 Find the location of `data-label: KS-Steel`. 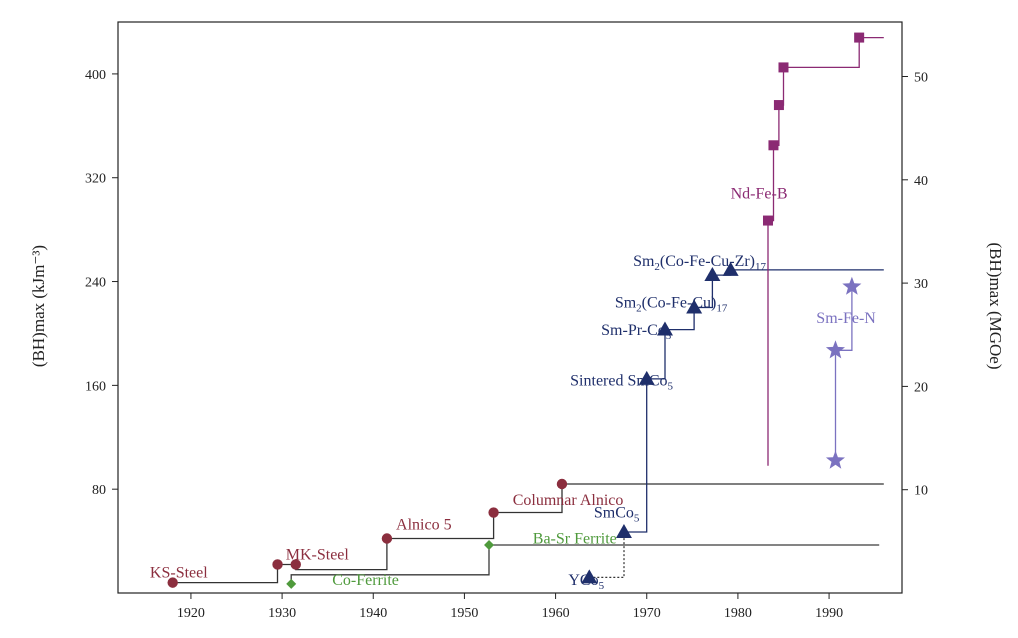

data-label: KS-Steel is located at coordinates (179, 572).